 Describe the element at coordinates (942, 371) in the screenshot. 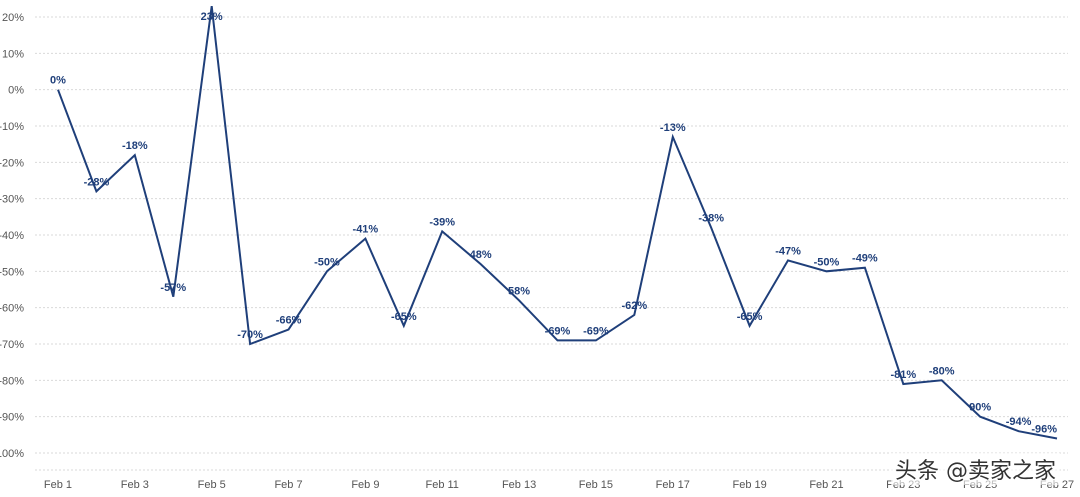

I see `data-label: -80%` at that location.